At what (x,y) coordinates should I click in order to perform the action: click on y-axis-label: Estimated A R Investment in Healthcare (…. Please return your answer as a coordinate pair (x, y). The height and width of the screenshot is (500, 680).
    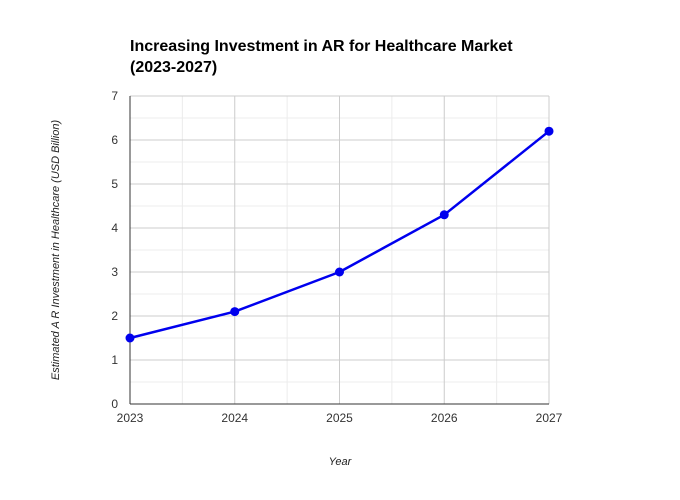
    Looking at the image, I should click on (56, 250).